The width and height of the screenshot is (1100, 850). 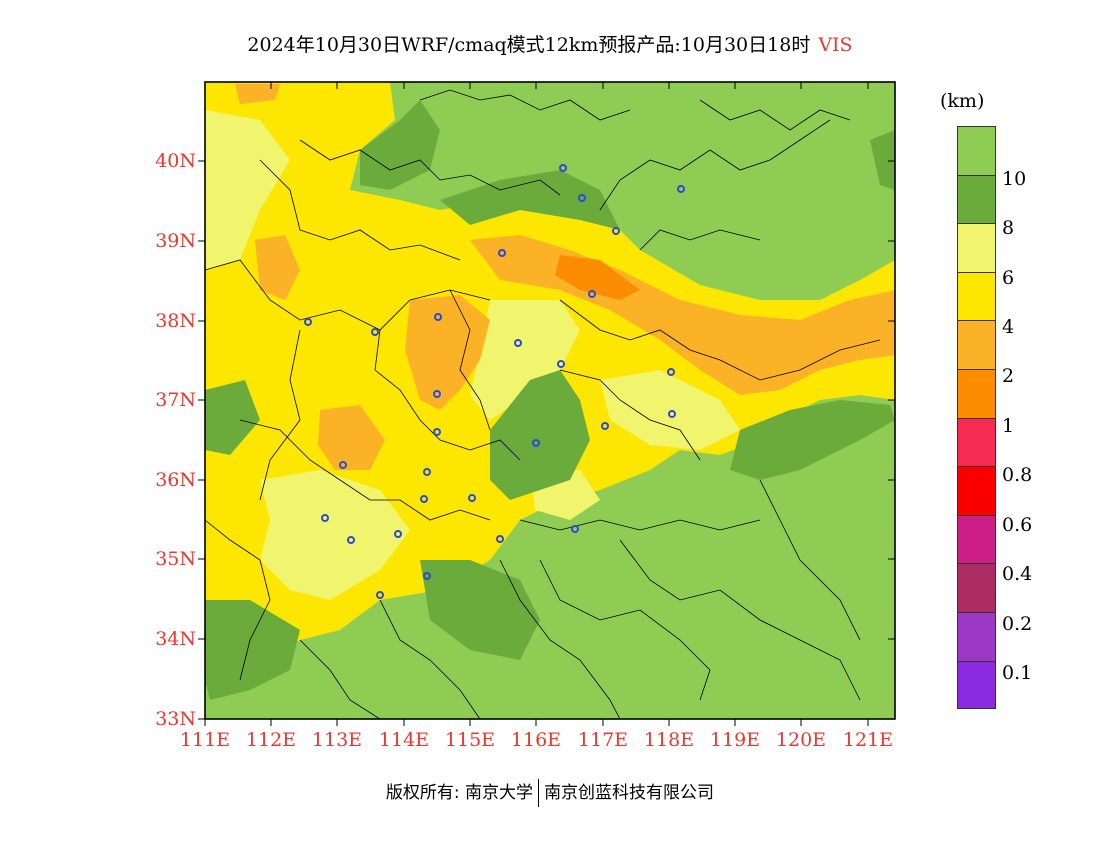 I want to click on copyright-footer: 版权所有: 南京大学 南京创蓝科技有限公司, so click(x=550, y=792).